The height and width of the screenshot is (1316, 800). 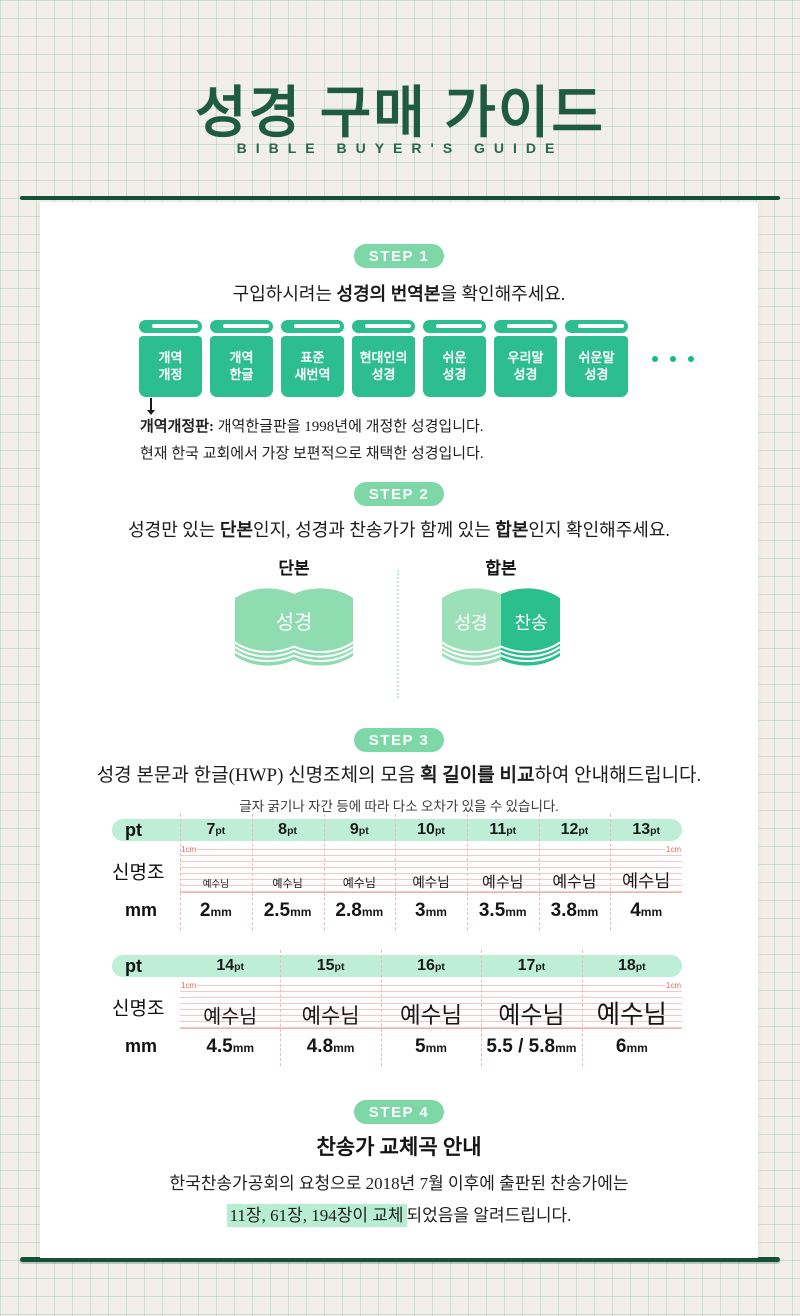 I want to click on pt-row-label: pt, so click(x=133, y=829).